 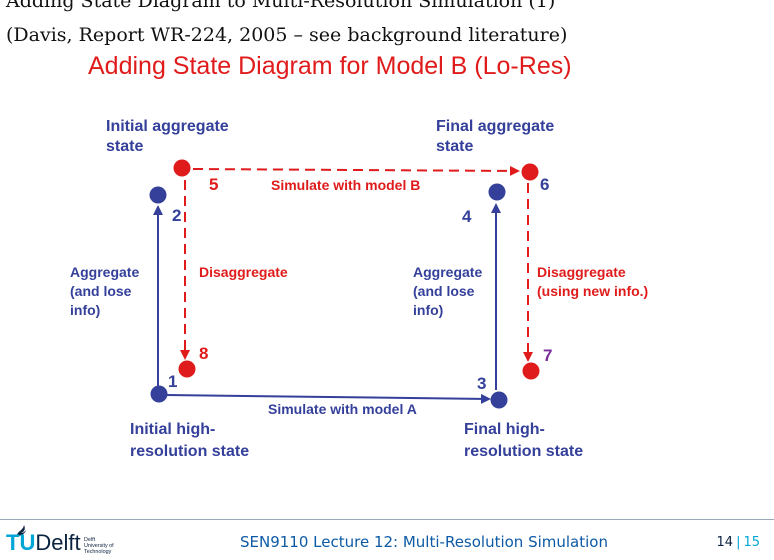 What do you see at coordinates (345, 185) in the screenshot?
I see `label-simulate-b: Simulate with model B` at bounding box center [345, 185].